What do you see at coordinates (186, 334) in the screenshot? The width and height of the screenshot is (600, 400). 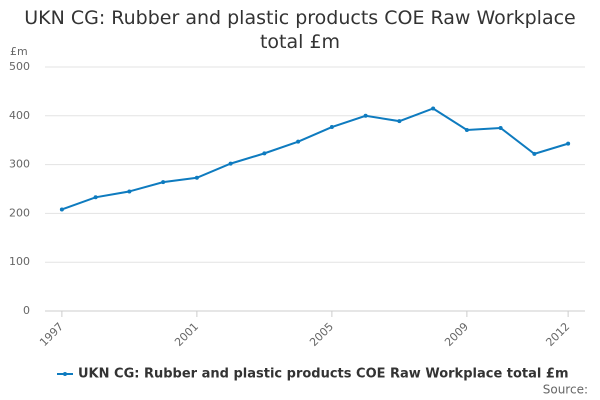 I see `x-tick-label: 2001` at bounding box center [186, 334].